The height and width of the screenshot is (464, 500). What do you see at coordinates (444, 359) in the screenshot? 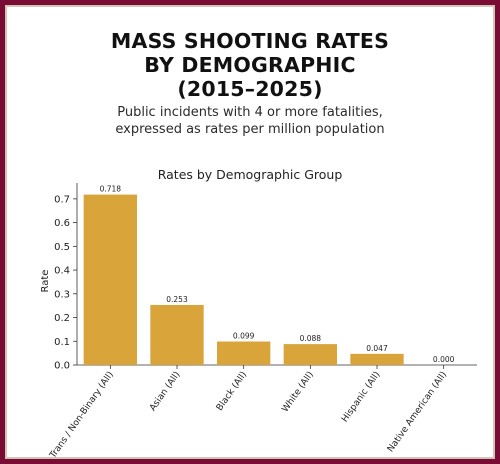
I see `bar-value-label: 0.000` at bounding box center [444, 359].